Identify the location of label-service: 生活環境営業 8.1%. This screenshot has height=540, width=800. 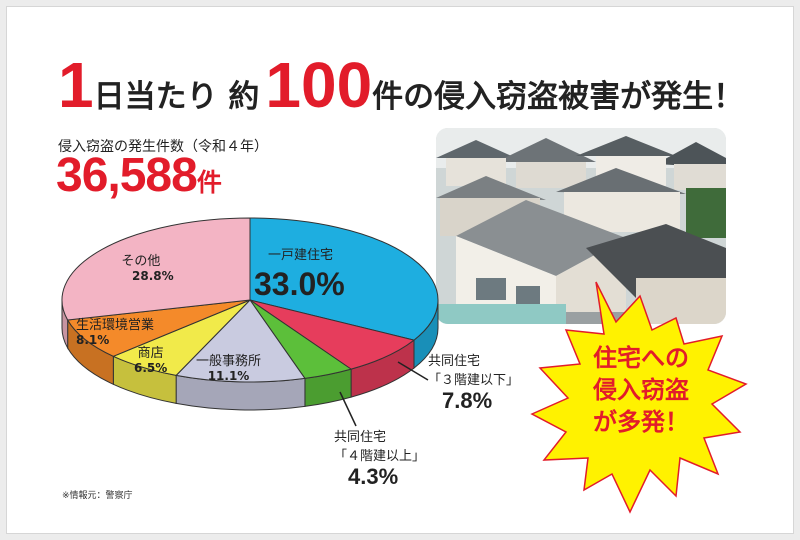
(115, 330).